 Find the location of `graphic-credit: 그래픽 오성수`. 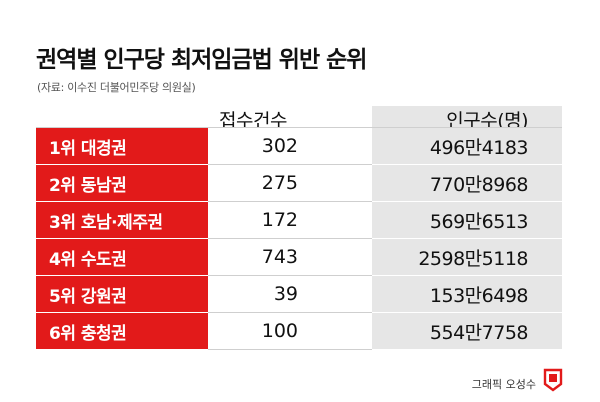

graphic-credit: 그래픽 오성수 is located at coordinates (503, 384).